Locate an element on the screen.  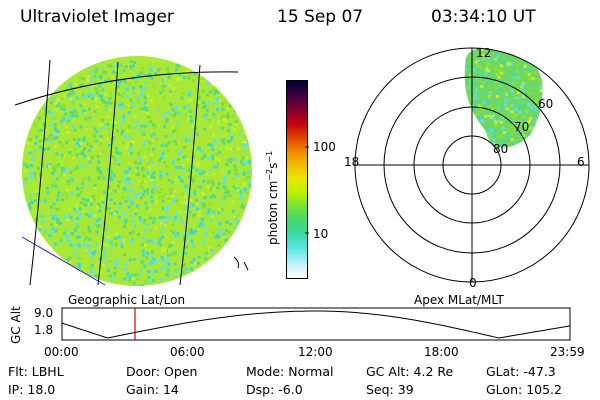
altitude-plot is located at coordinates (316, 324).